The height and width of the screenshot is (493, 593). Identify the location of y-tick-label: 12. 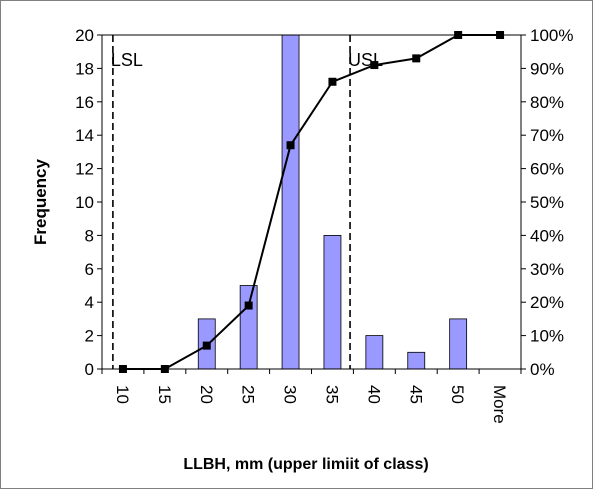
(84, 169).